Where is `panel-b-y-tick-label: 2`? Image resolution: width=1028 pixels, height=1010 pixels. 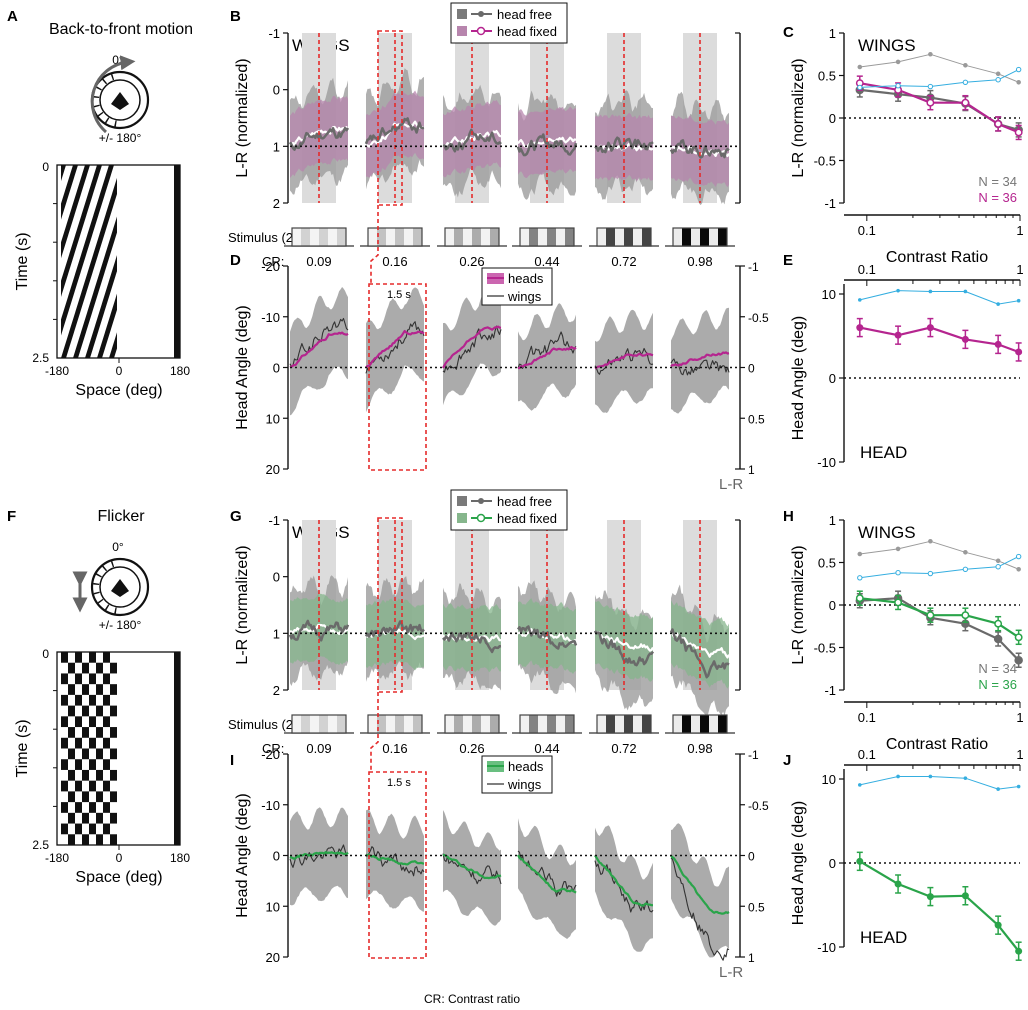 panel-b-y-tick-label: 2 is located at coordinates (276, 203).